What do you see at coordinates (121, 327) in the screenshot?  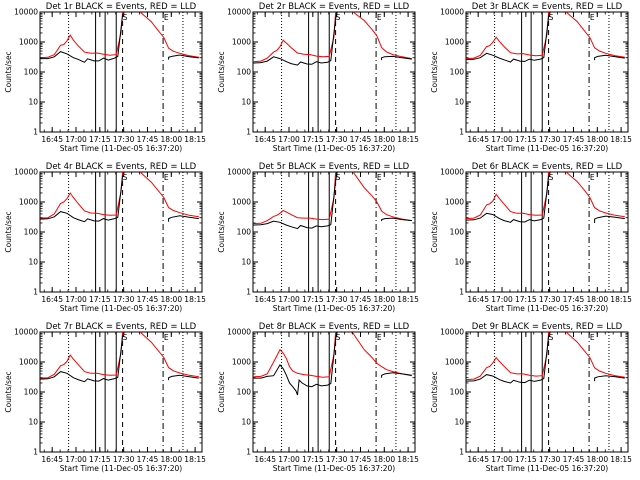 I see `panel-title: Det 7r BLACK = Events, RED = LLD` at bounding box center [121, 327].